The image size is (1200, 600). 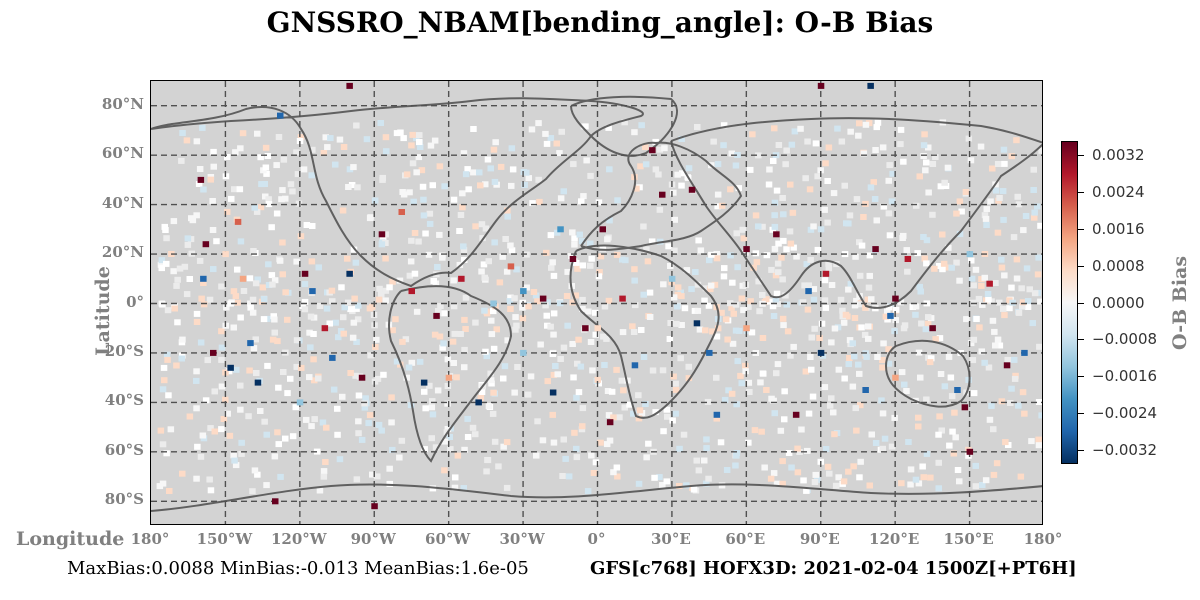 I want to click on colorbar-tick-mark, so click(x=1081, y=340).